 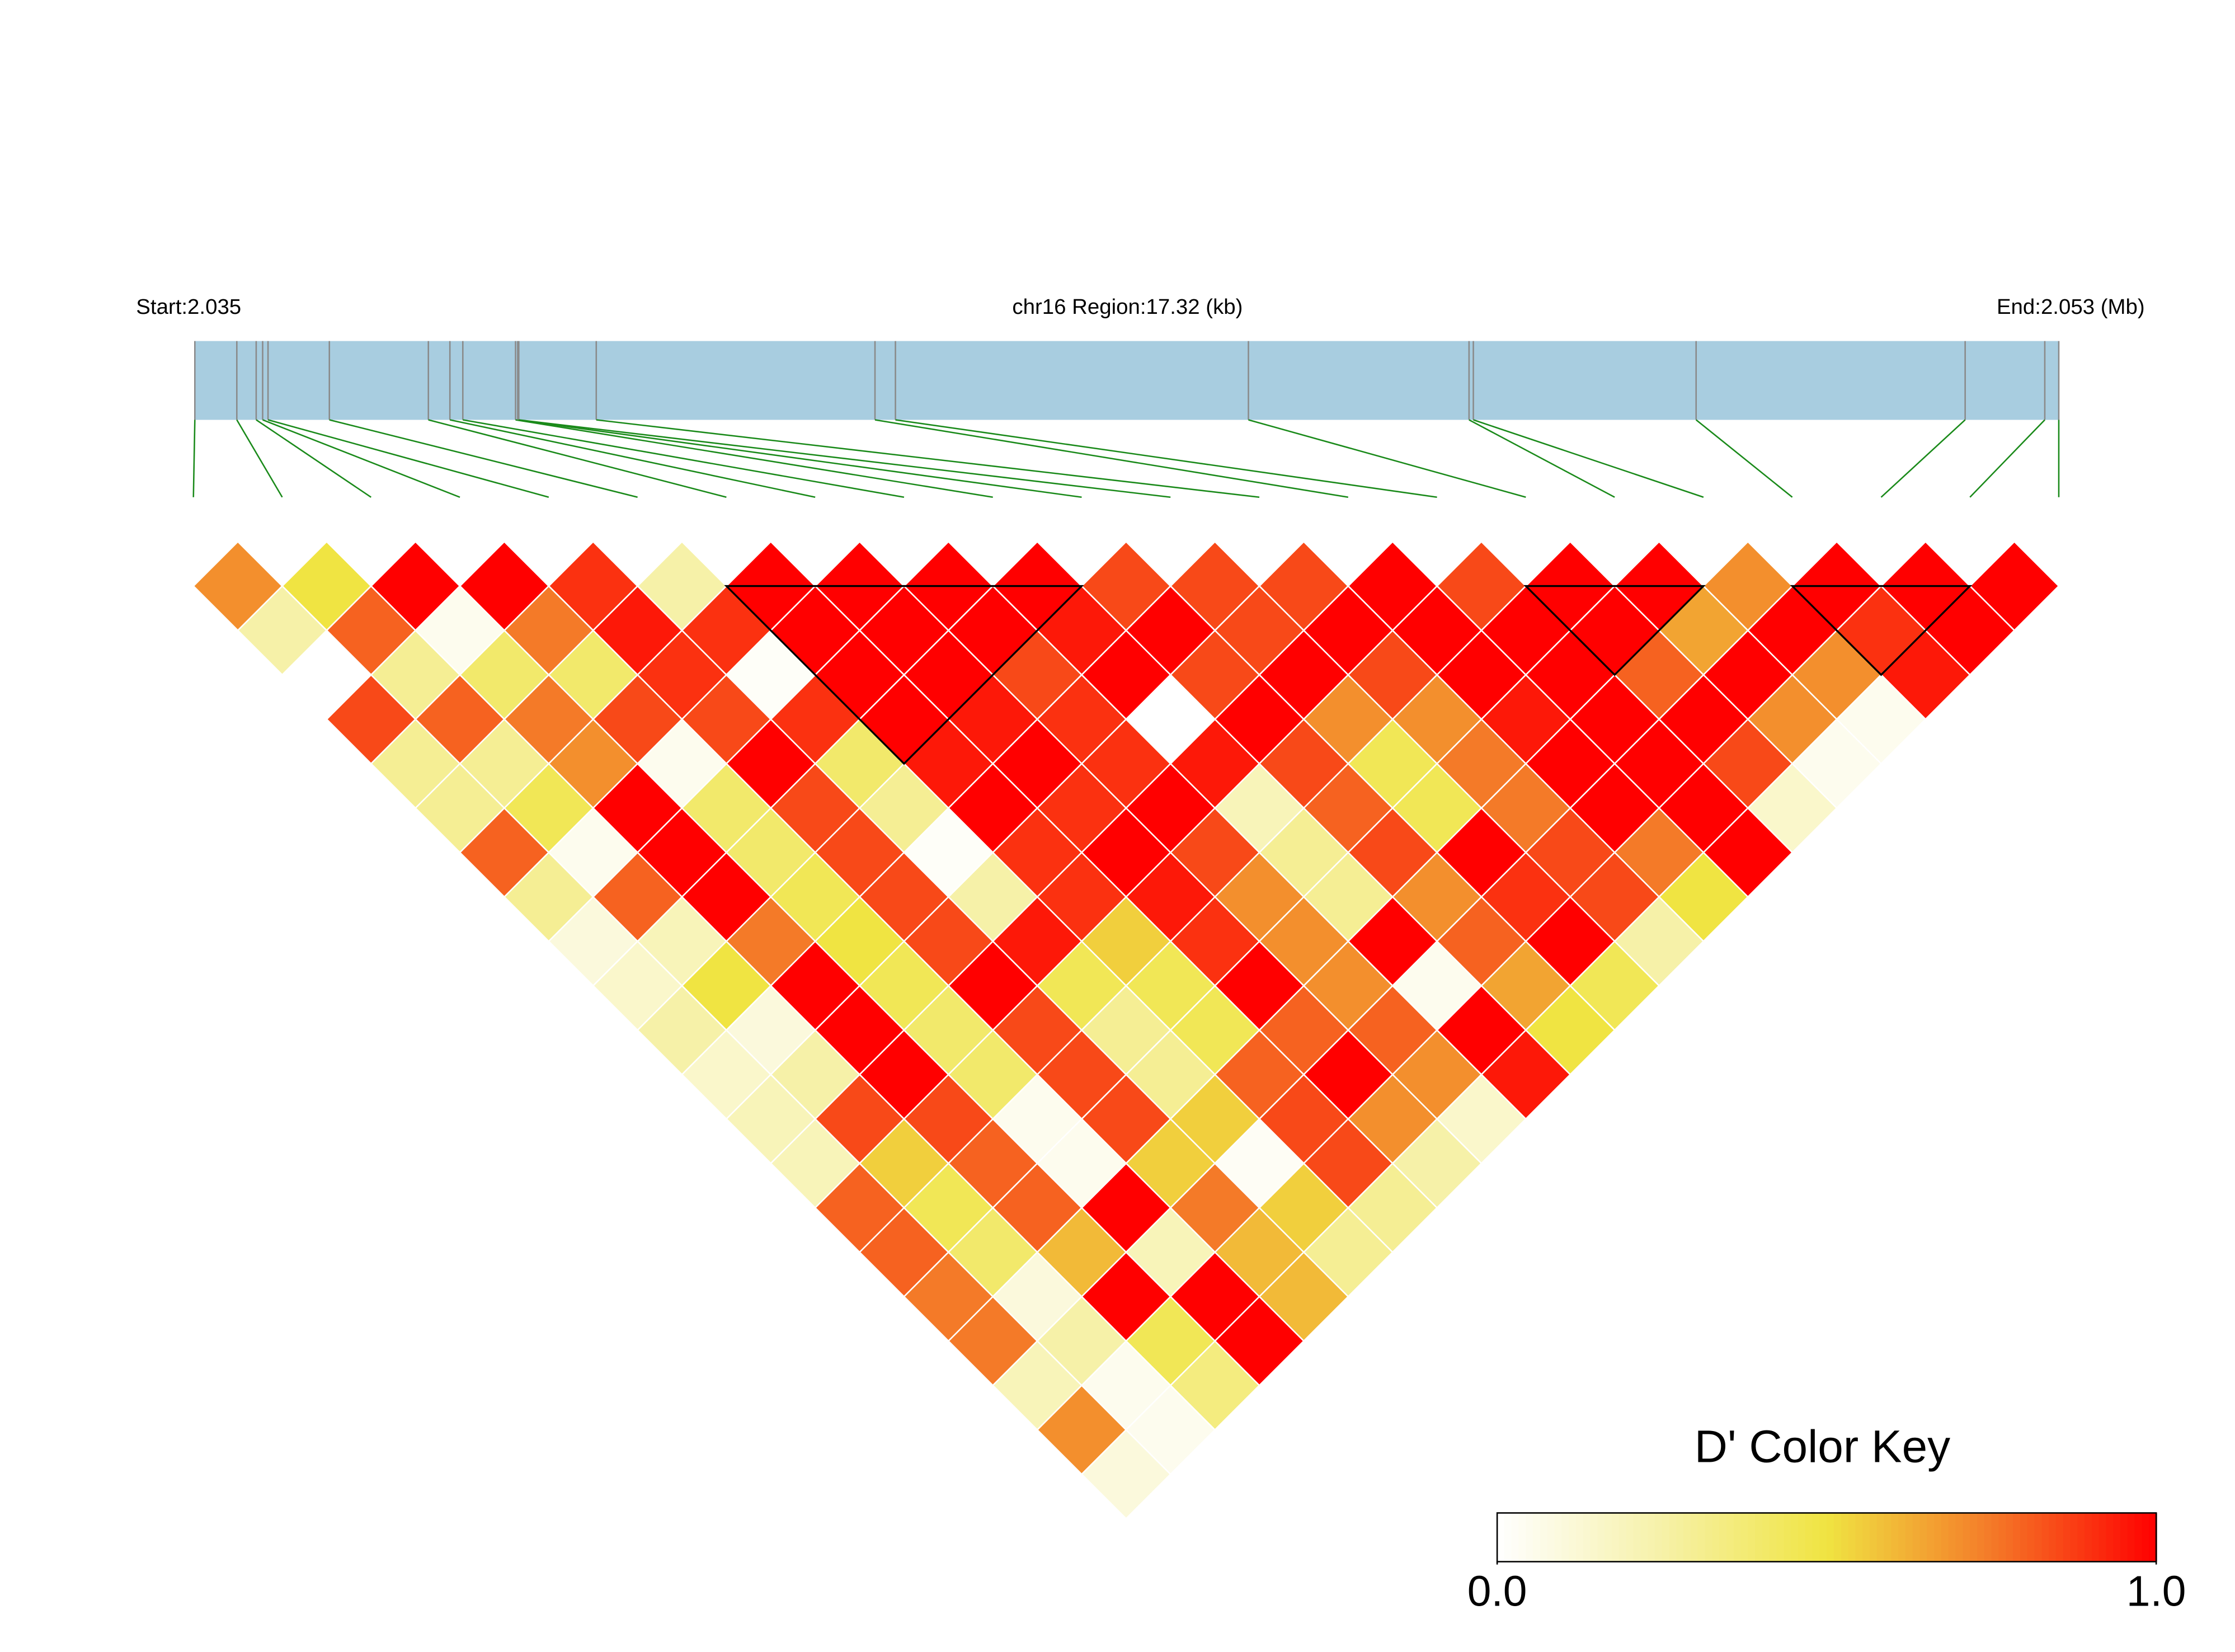 I want to click on ld-cell, so click(x=1126, y=1475).